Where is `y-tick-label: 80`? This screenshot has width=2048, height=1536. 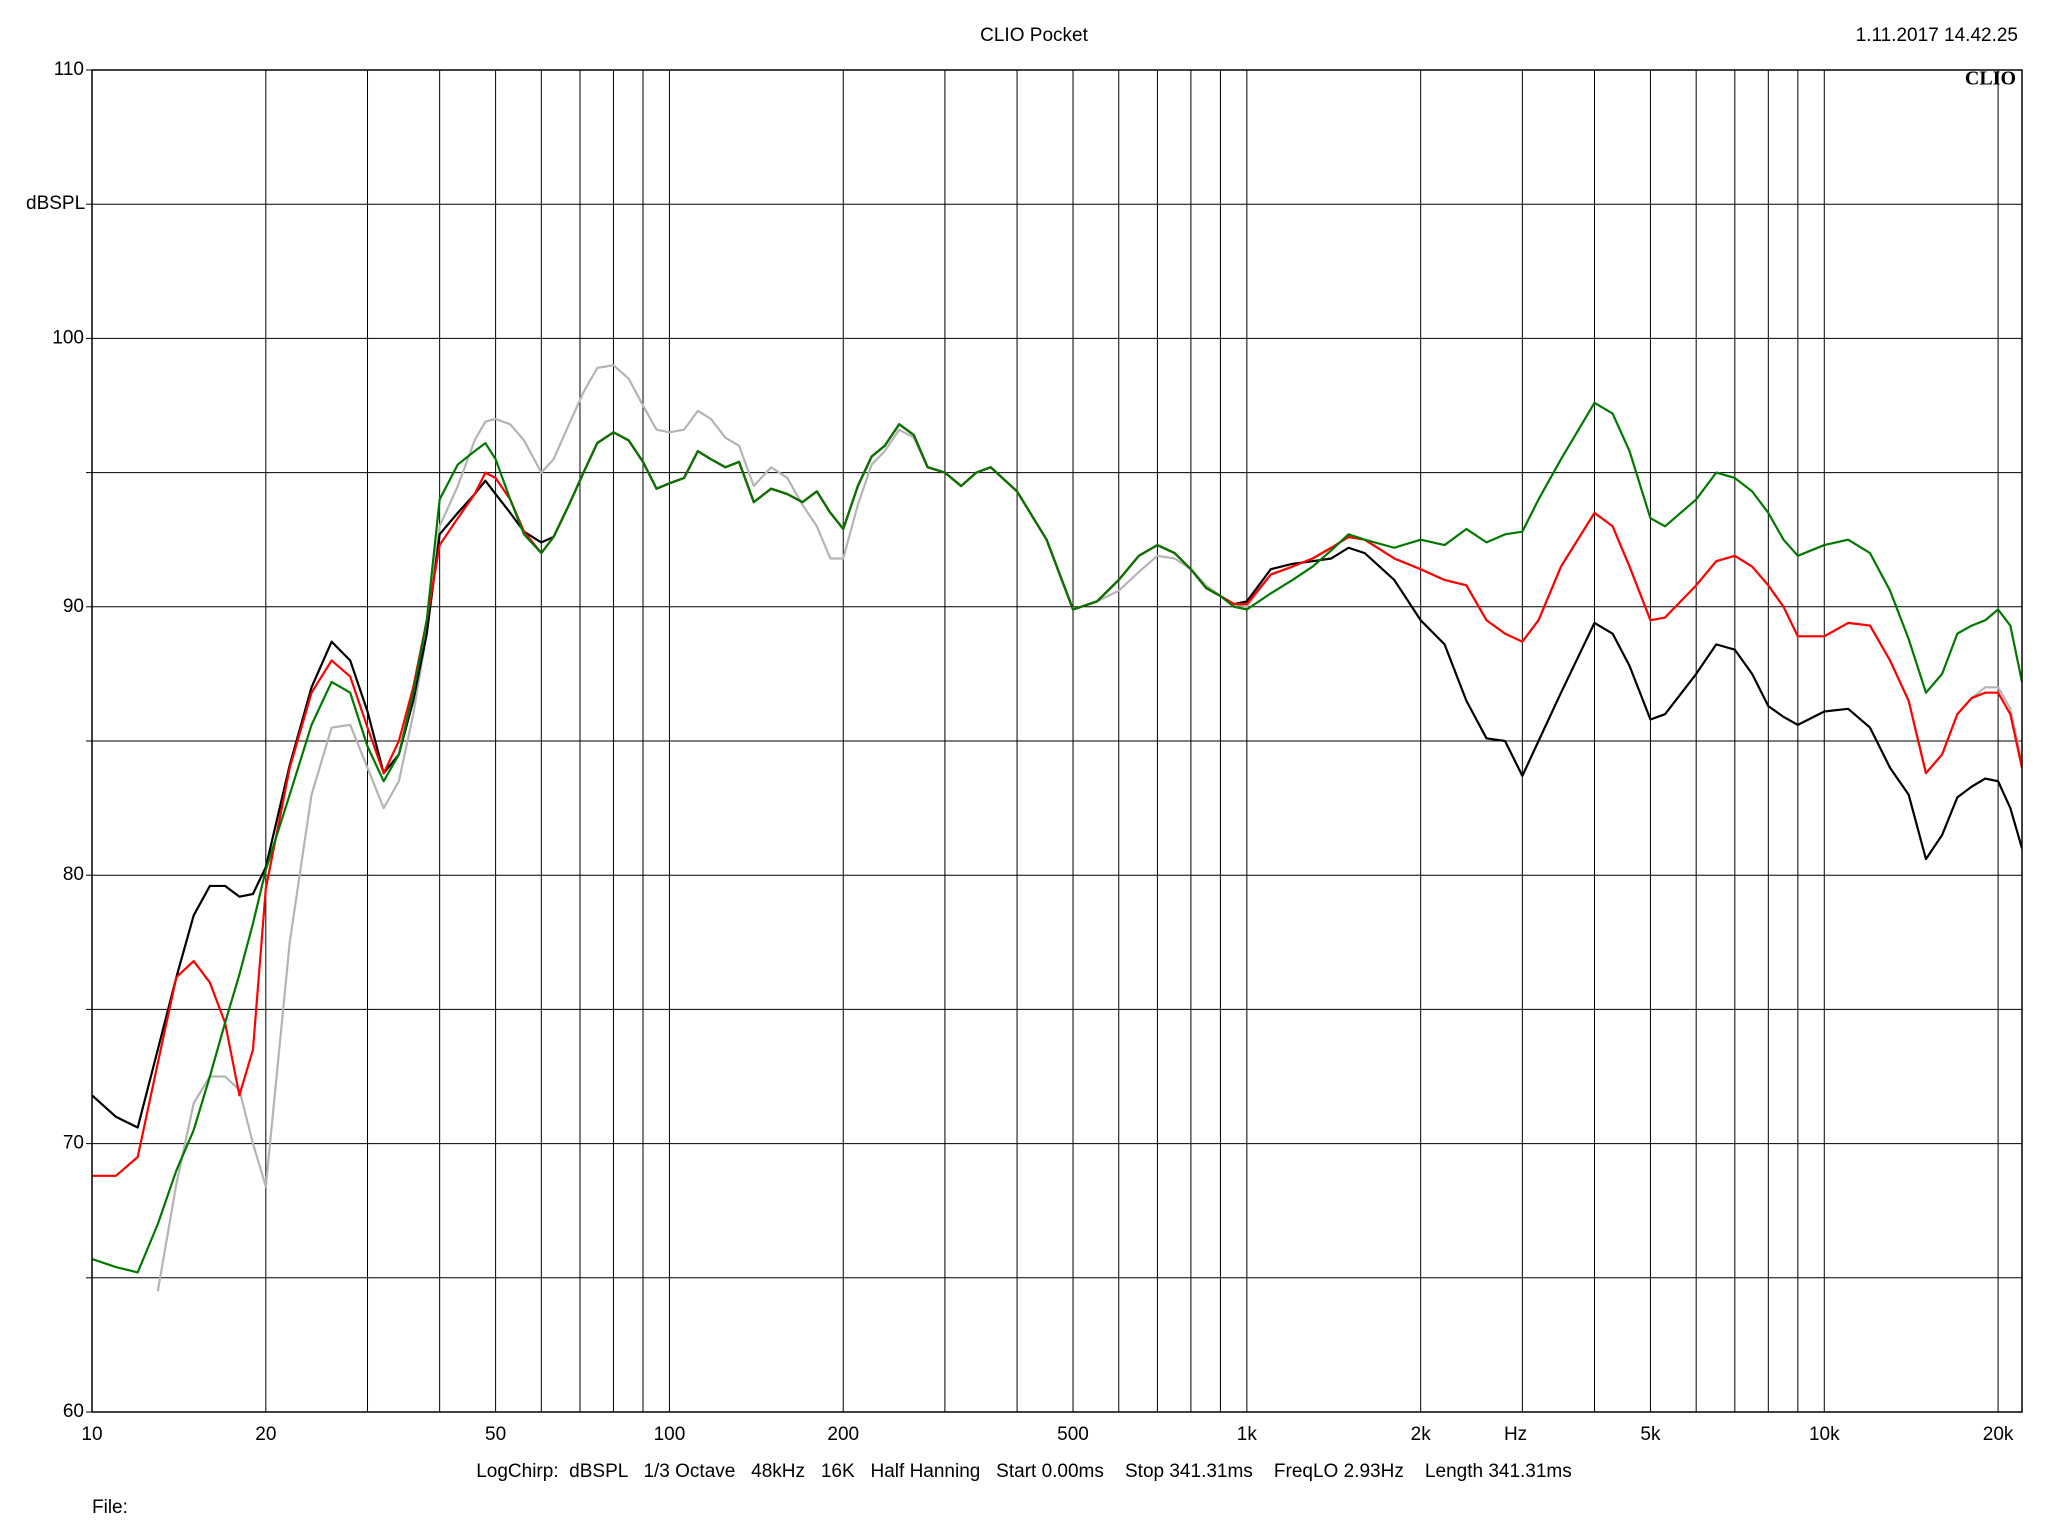
y-tick-label: 80 is located at coordinates (73, 874).